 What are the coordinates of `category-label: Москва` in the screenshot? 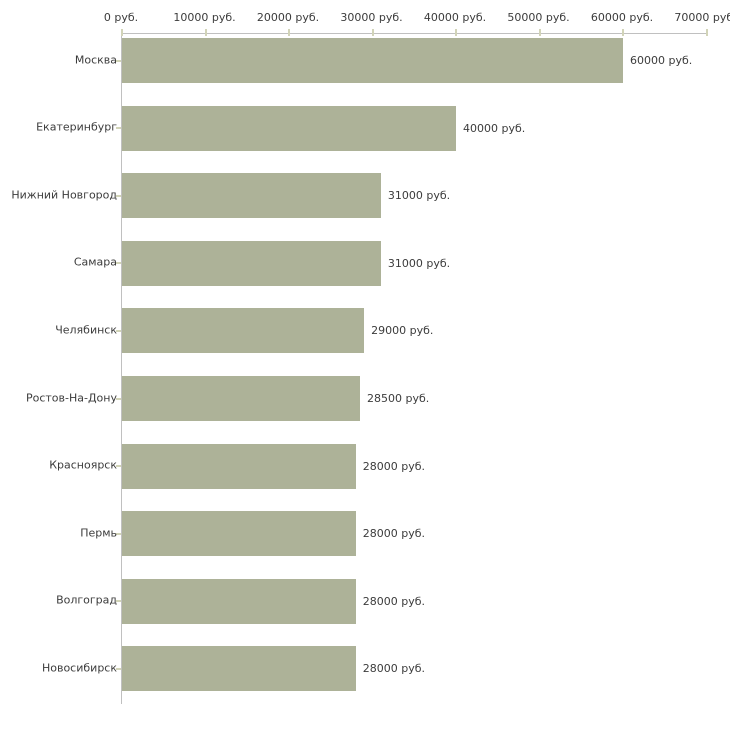 It's located at (95, 59).